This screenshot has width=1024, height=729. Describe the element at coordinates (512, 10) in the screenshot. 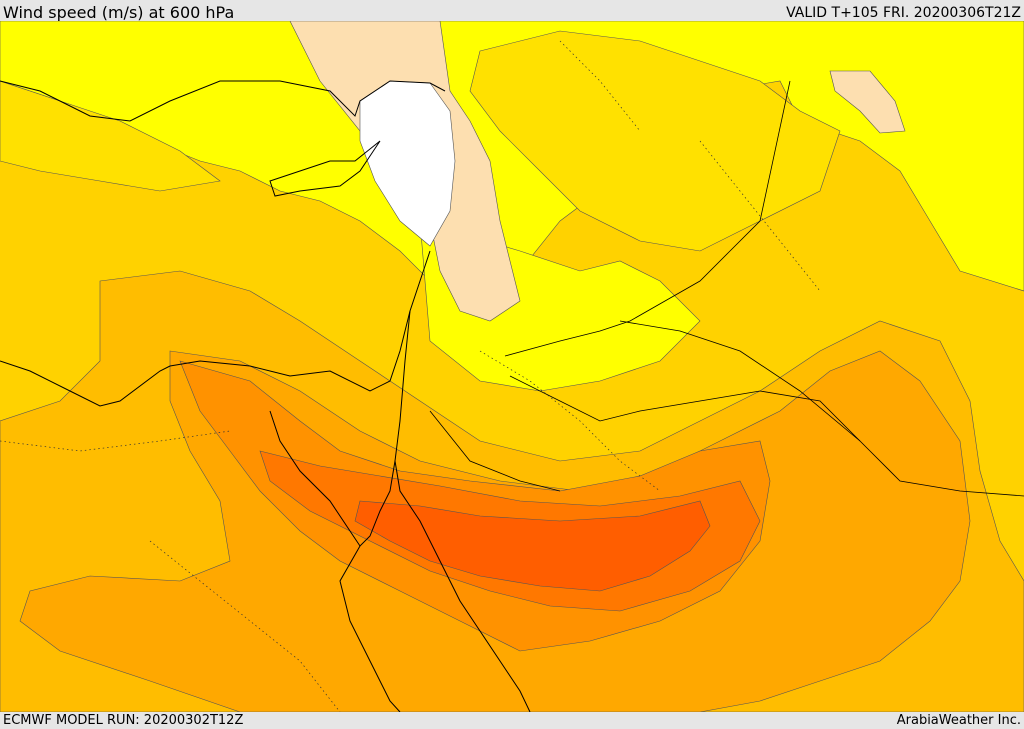

I see `title-bar` at that location.